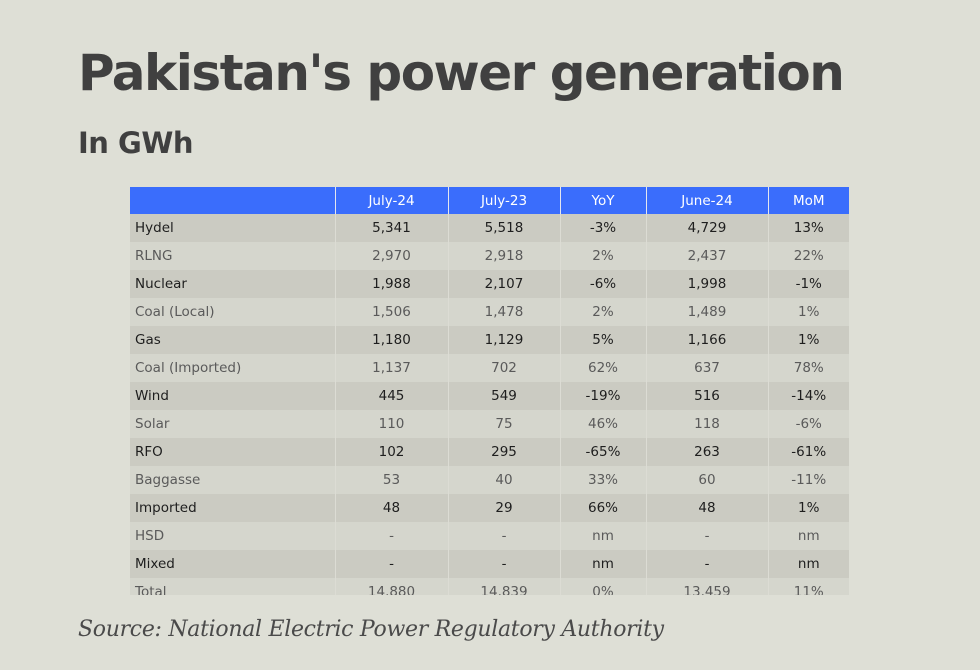 The image size is (980, 670). What do you see at coordinates (706, 396) in the screenshot?
I see `june-24-cell: 516` at bounding box center [706, 396].